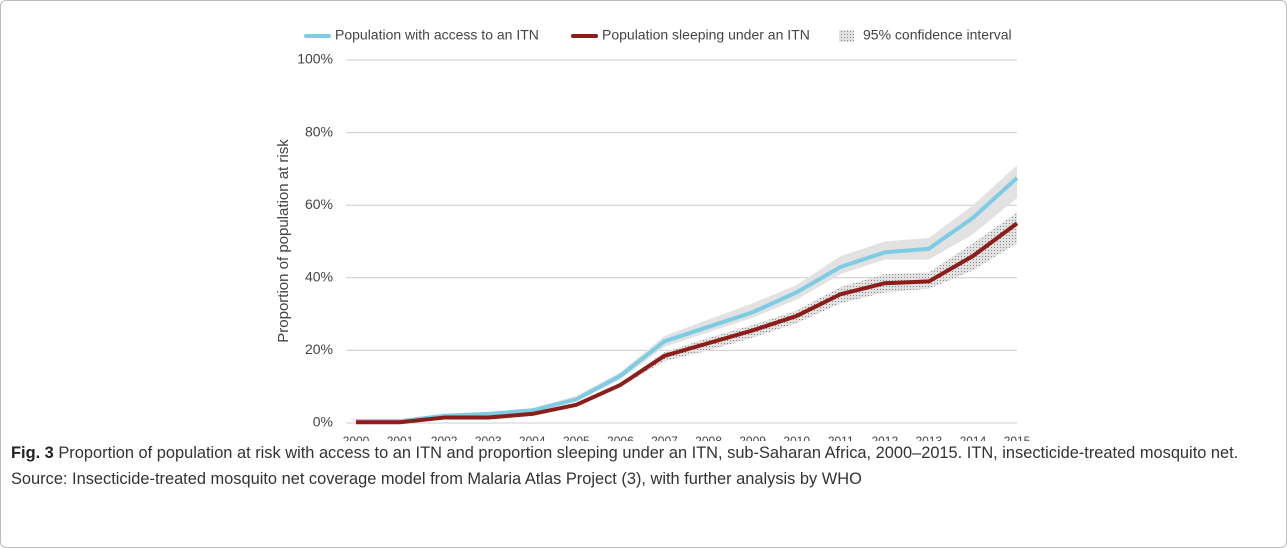 The image size is (1287, 548). What do you see at coordinates (973, 437) in the screenshot?
I see `x-tick-label: 2014` at bounding box center [973, 437].